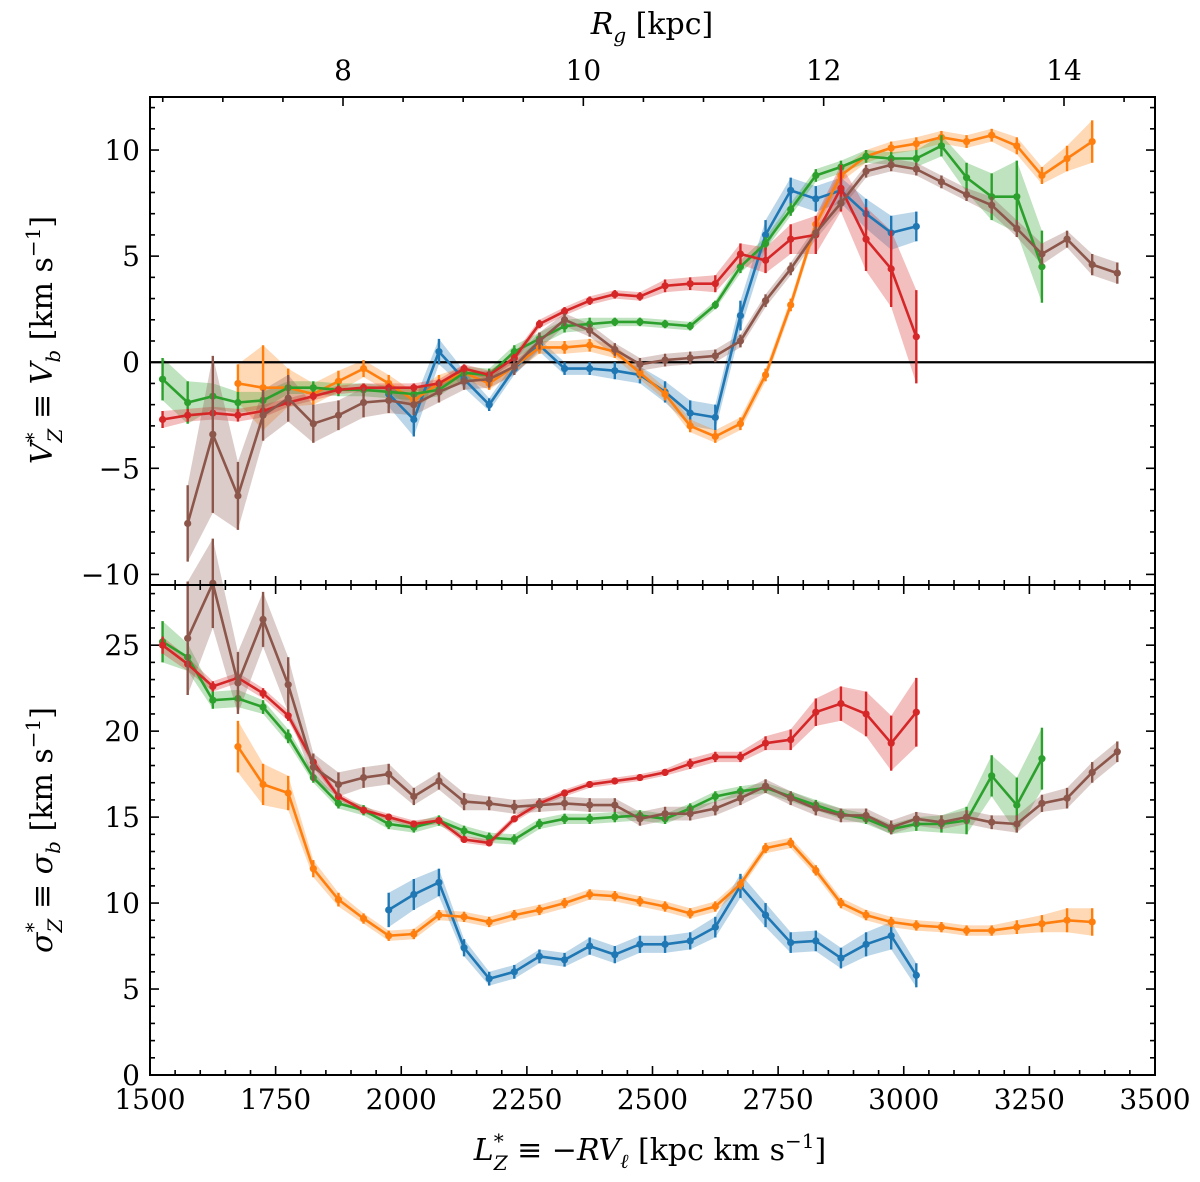 The width and height of the screenshot is (1200, 1182). Describe the element at coordinates (1064, 70) in the screenshot. I see `top-rg-tick-label: 14` at that location.